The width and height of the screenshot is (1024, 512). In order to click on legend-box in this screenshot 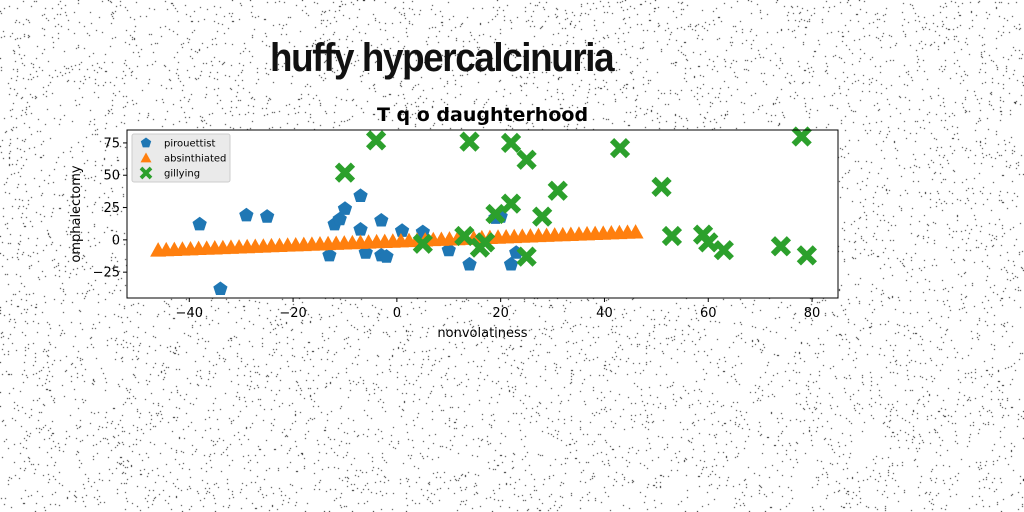, I will do `click(181, 158)`.